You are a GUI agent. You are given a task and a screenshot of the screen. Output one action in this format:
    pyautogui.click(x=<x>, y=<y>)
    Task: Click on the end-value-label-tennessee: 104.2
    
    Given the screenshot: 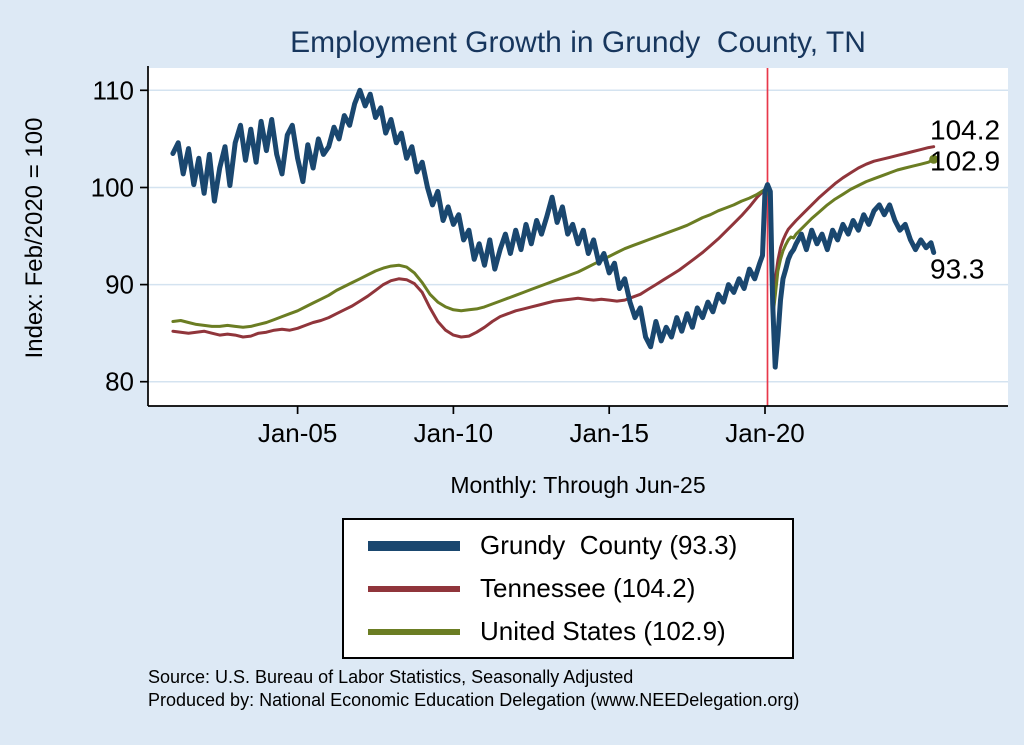 What is the action you would take?
    pyautogui.click(x=965, y=130)
    